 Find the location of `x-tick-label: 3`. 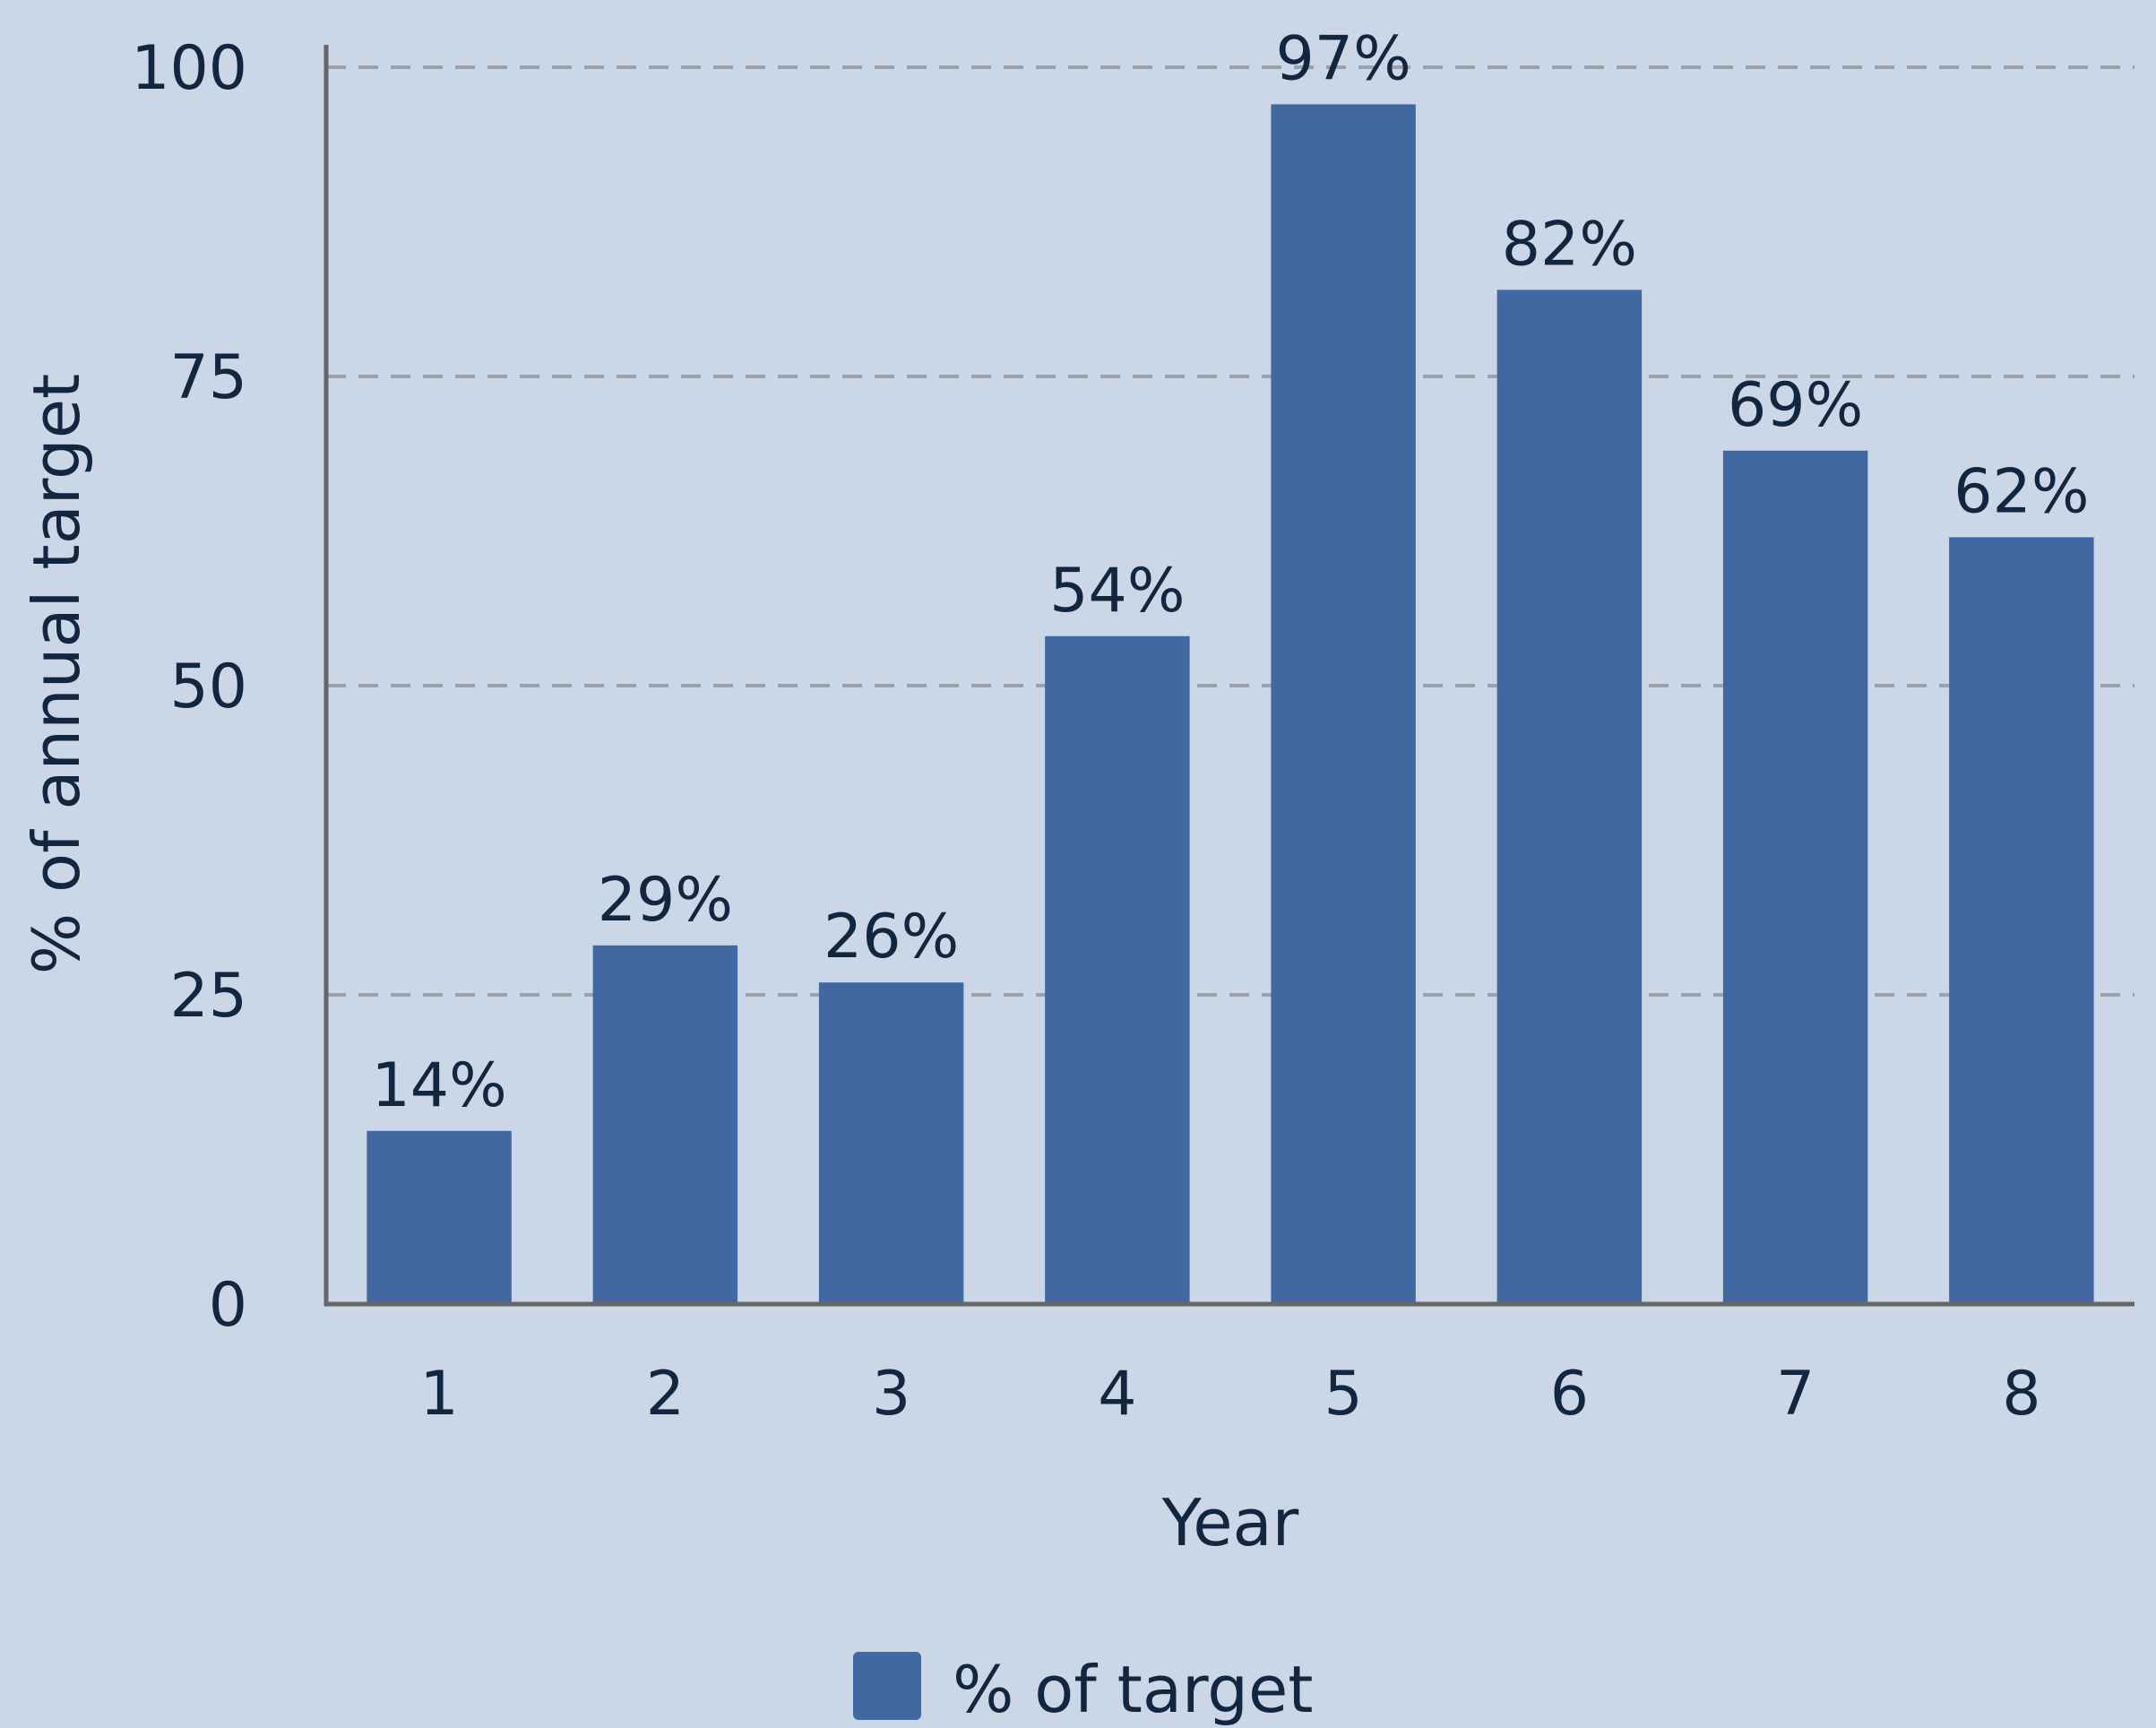

x-tick-label: 3 is located at coordinates (891, 1394).